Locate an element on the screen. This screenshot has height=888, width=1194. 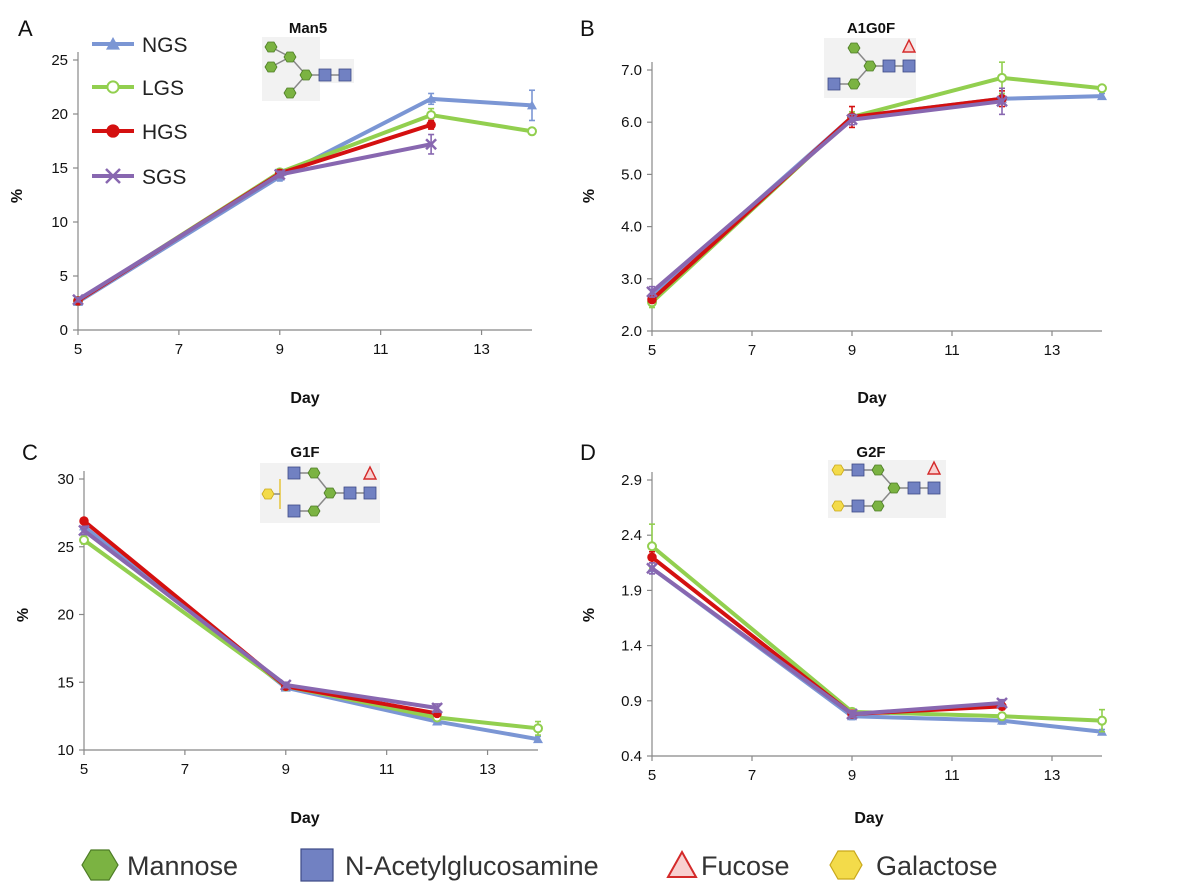
series-legend: NGS LGS HGS SGS is located at coordinates (140, 111).